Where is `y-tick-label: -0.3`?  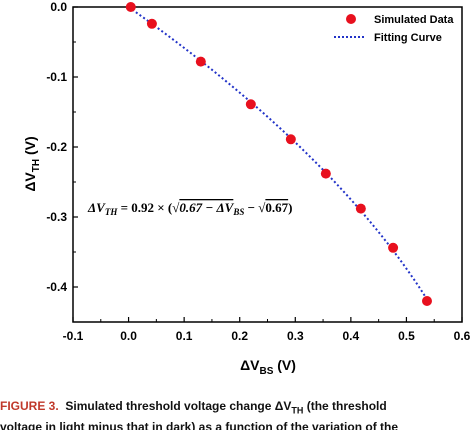
y-tick-label: -0.3 is located at coordinates (56, 217).